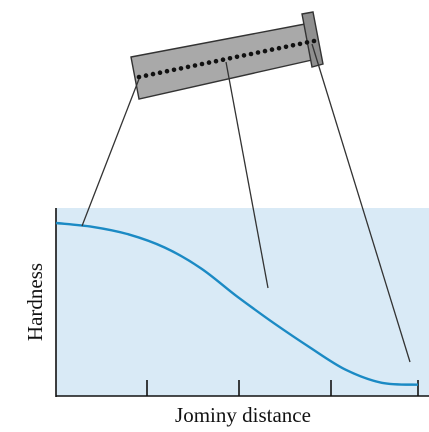  I want to click on y-axis-title: Hardness, so click(35, 302).